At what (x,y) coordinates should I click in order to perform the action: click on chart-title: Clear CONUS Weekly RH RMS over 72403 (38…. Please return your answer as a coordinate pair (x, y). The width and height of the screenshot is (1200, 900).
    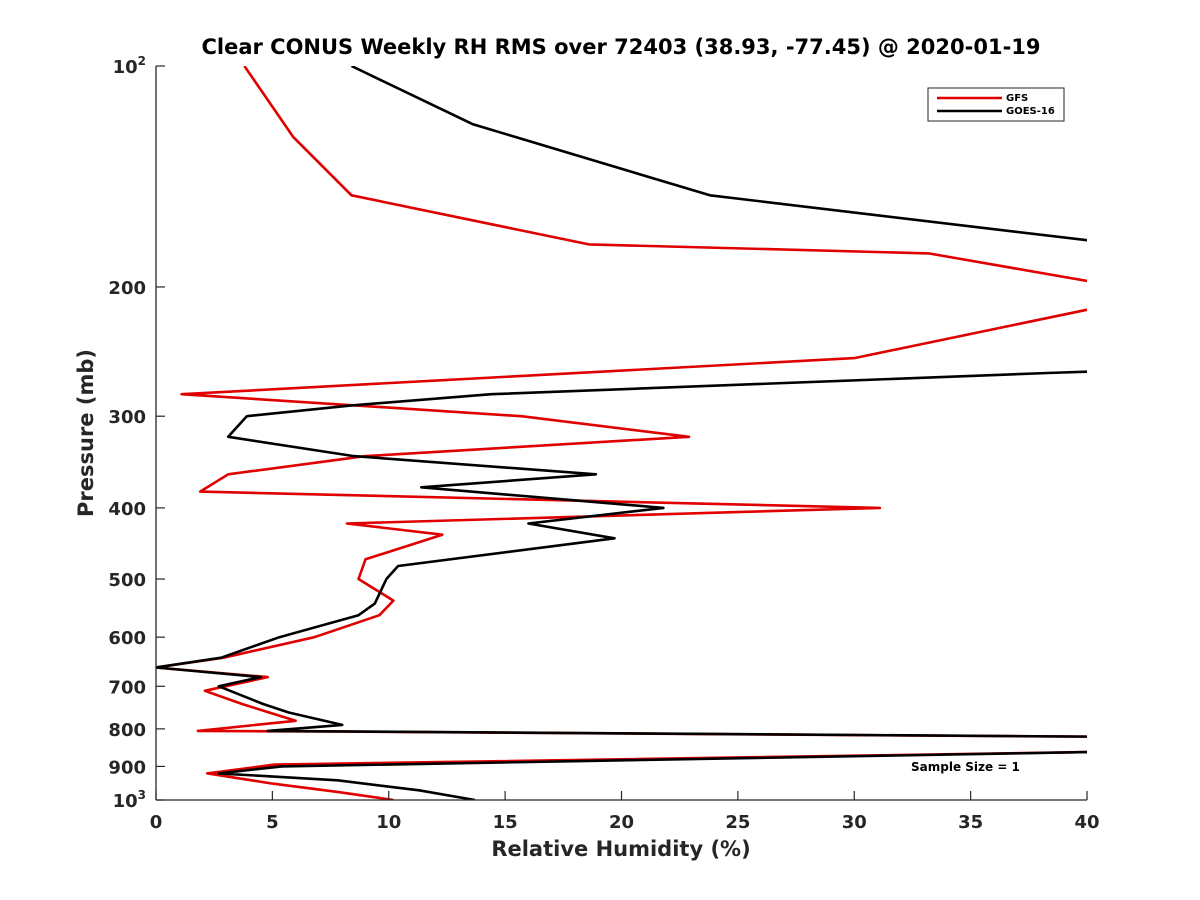
    Looking at the image, I should click on (620, 47).